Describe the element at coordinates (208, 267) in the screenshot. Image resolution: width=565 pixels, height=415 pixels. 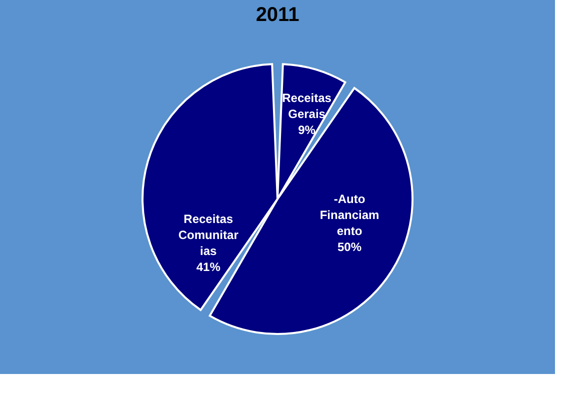
I see `data-label: 41%` at that location.